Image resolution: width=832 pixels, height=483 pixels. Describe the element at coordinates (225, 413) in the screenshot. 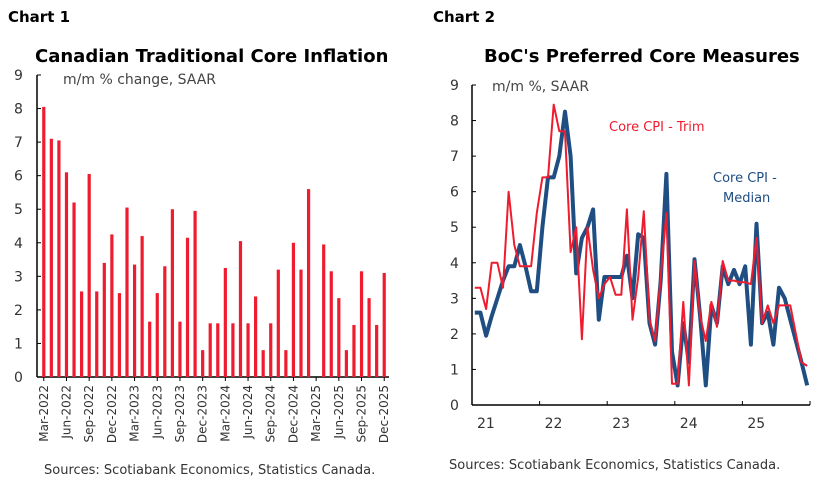

I see `x-tick-label: Mar-2024` at that location.